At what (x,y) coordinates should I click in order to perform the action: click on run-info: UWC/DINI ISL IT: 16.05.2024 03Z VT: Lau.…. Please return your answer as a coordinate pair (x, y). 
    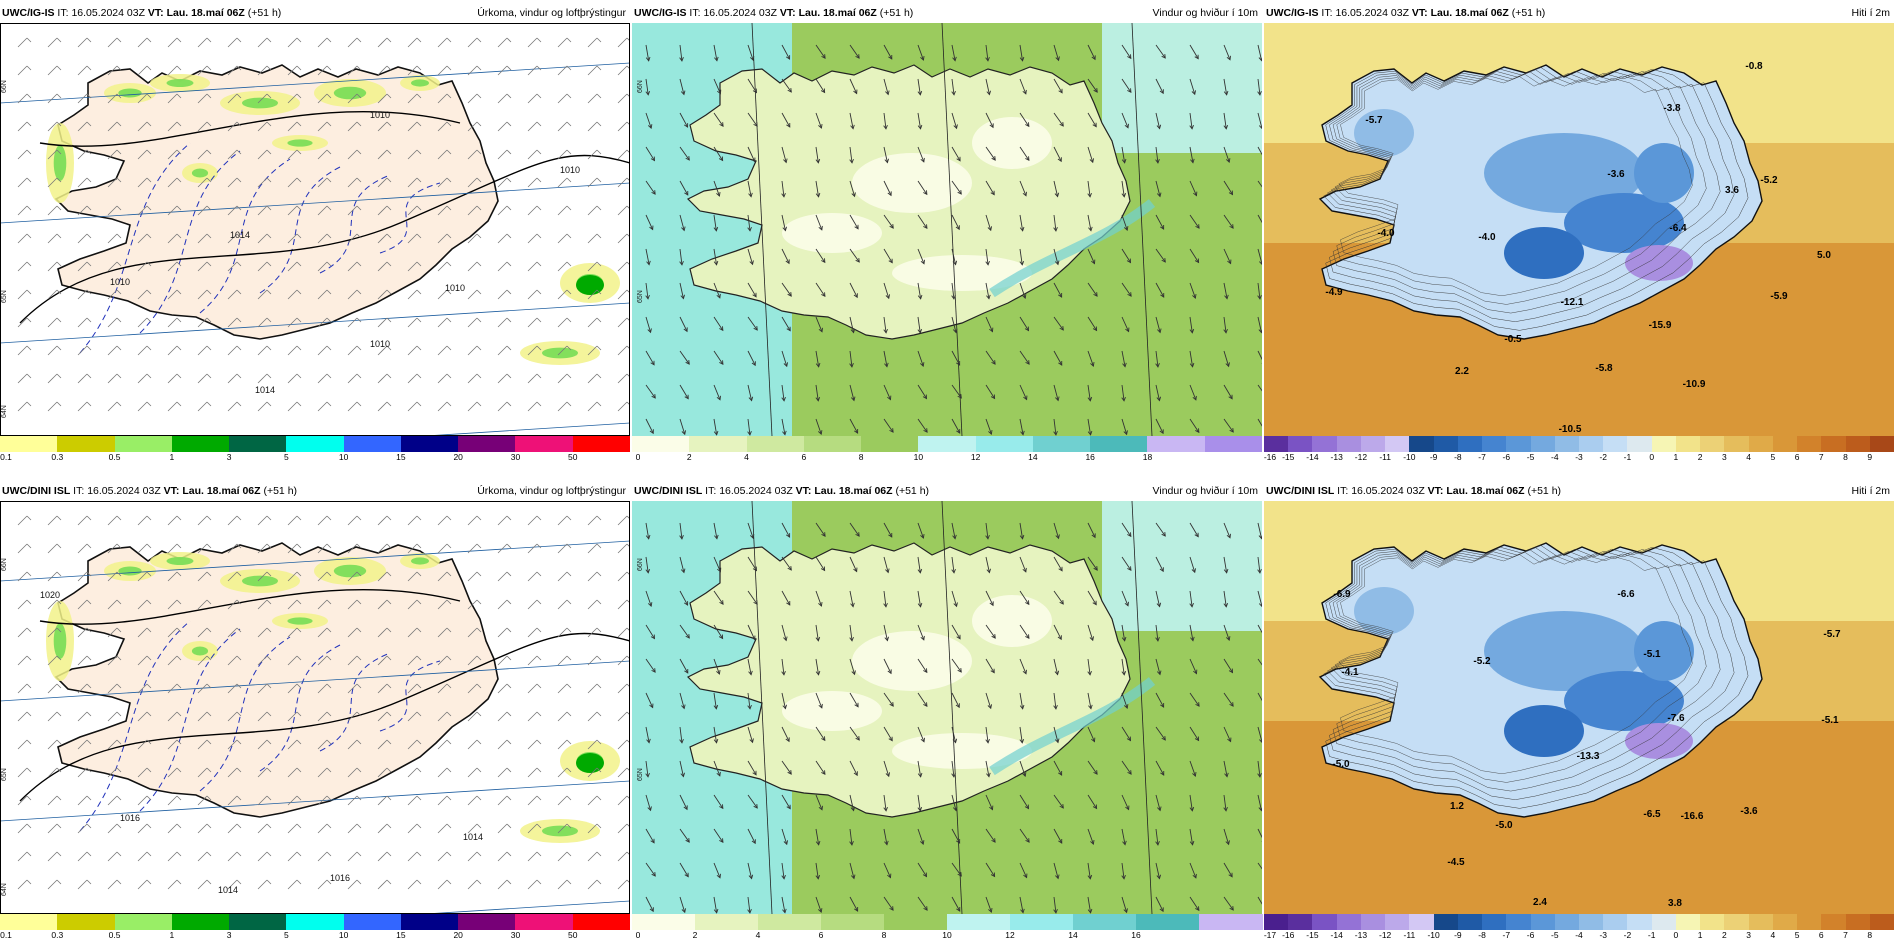
    Looking at the image, I should click on (149, 491).